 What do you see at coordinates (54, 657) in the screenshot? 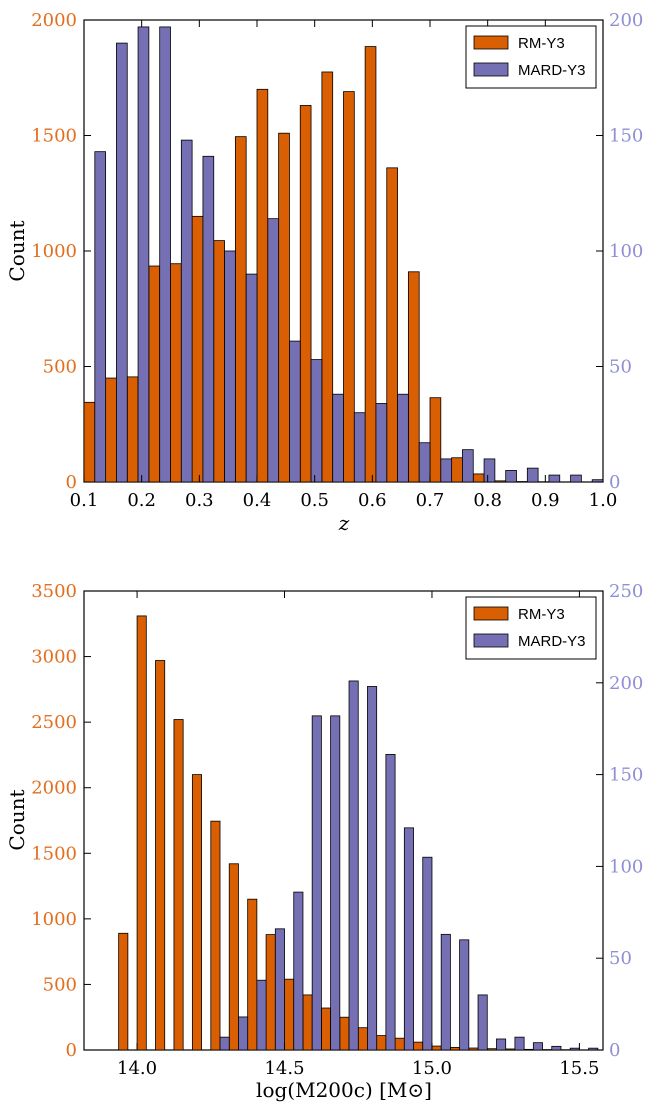
I see `y-tick-label-left: 3000` at bounding box center [54, 657].